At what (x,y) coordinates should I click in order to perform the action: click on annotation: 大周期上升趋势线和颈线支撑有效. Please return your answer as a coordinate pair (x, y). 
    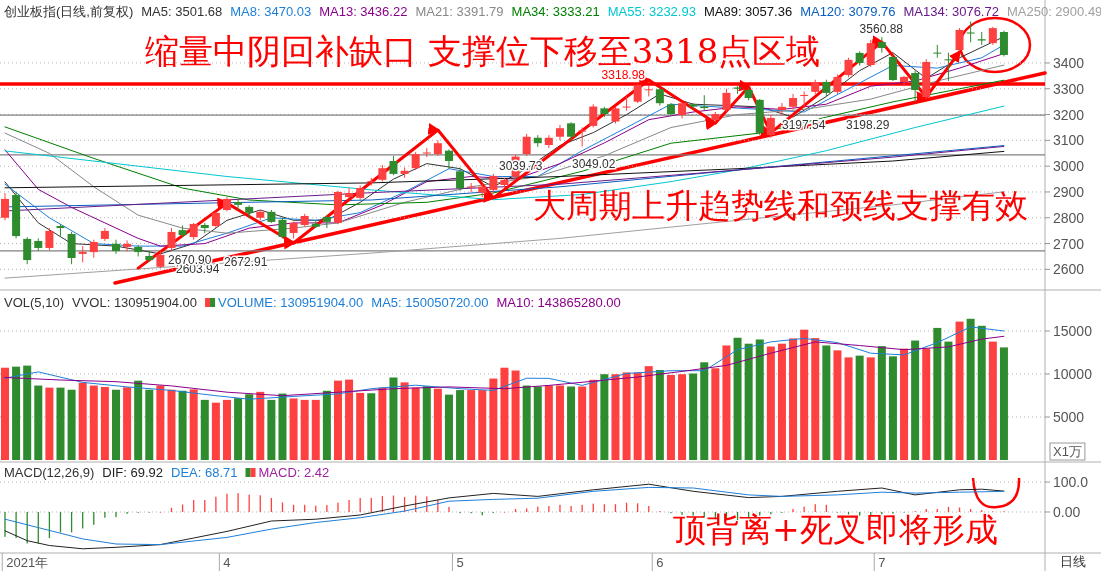
    Looking at the image, I should click on (780, 205).